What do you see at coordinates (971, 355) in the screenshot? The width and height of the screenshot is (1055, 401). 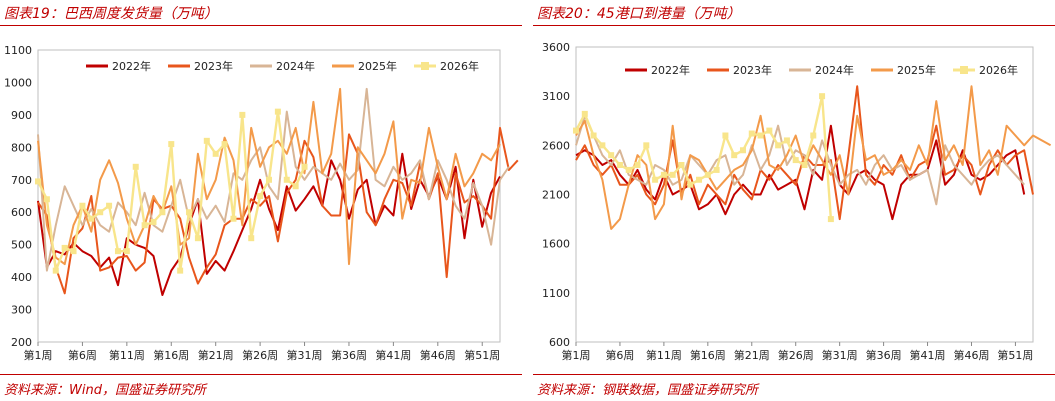 I see `x-tick-label: 第46周` at bounding box center [971, 355].